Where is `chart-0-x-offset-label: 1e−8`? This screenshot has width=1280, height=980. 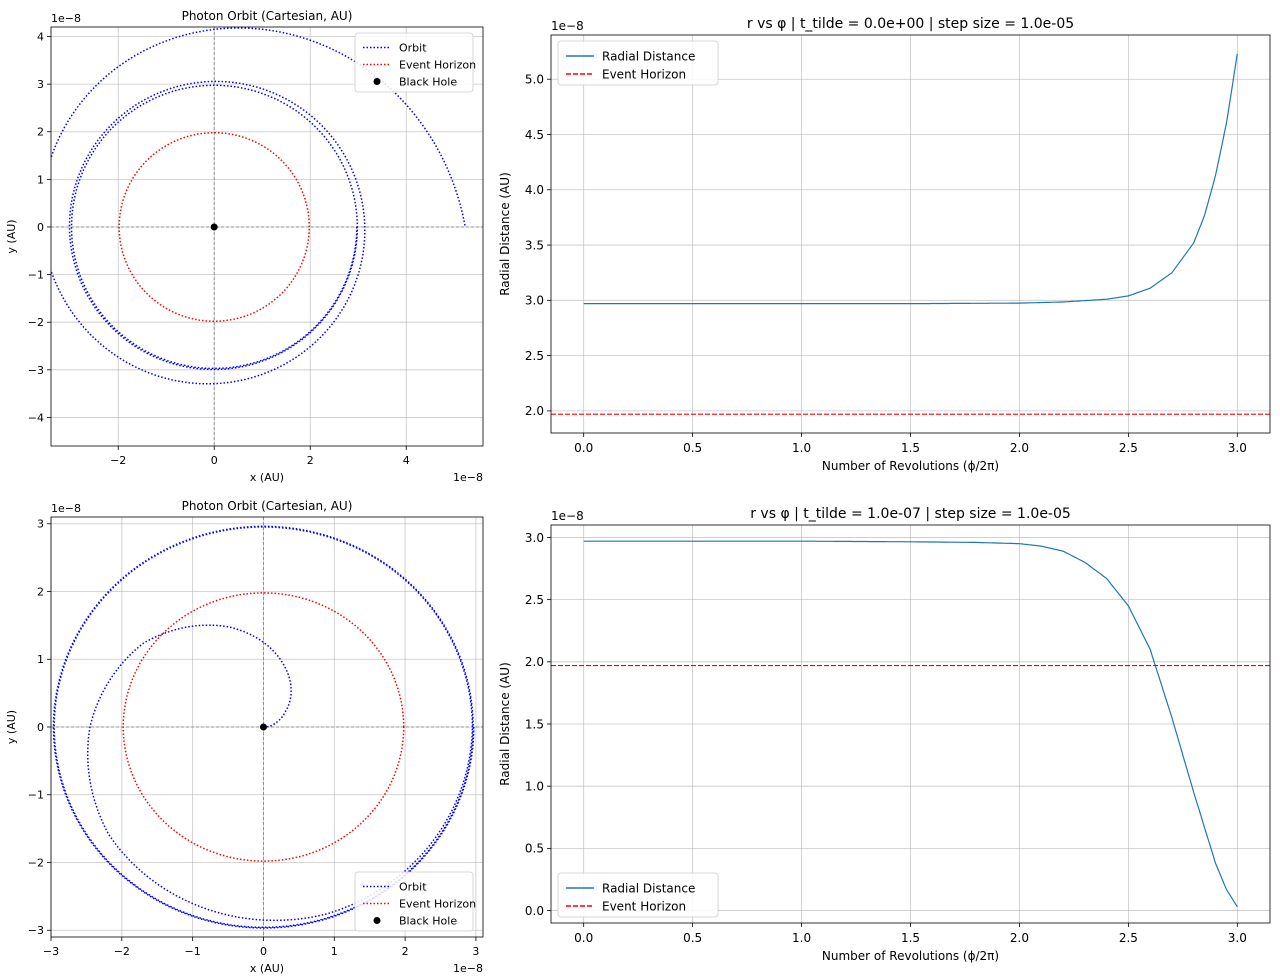 chart-0-x-offset-label: 1e−8 is located at coordinates (468, 477).